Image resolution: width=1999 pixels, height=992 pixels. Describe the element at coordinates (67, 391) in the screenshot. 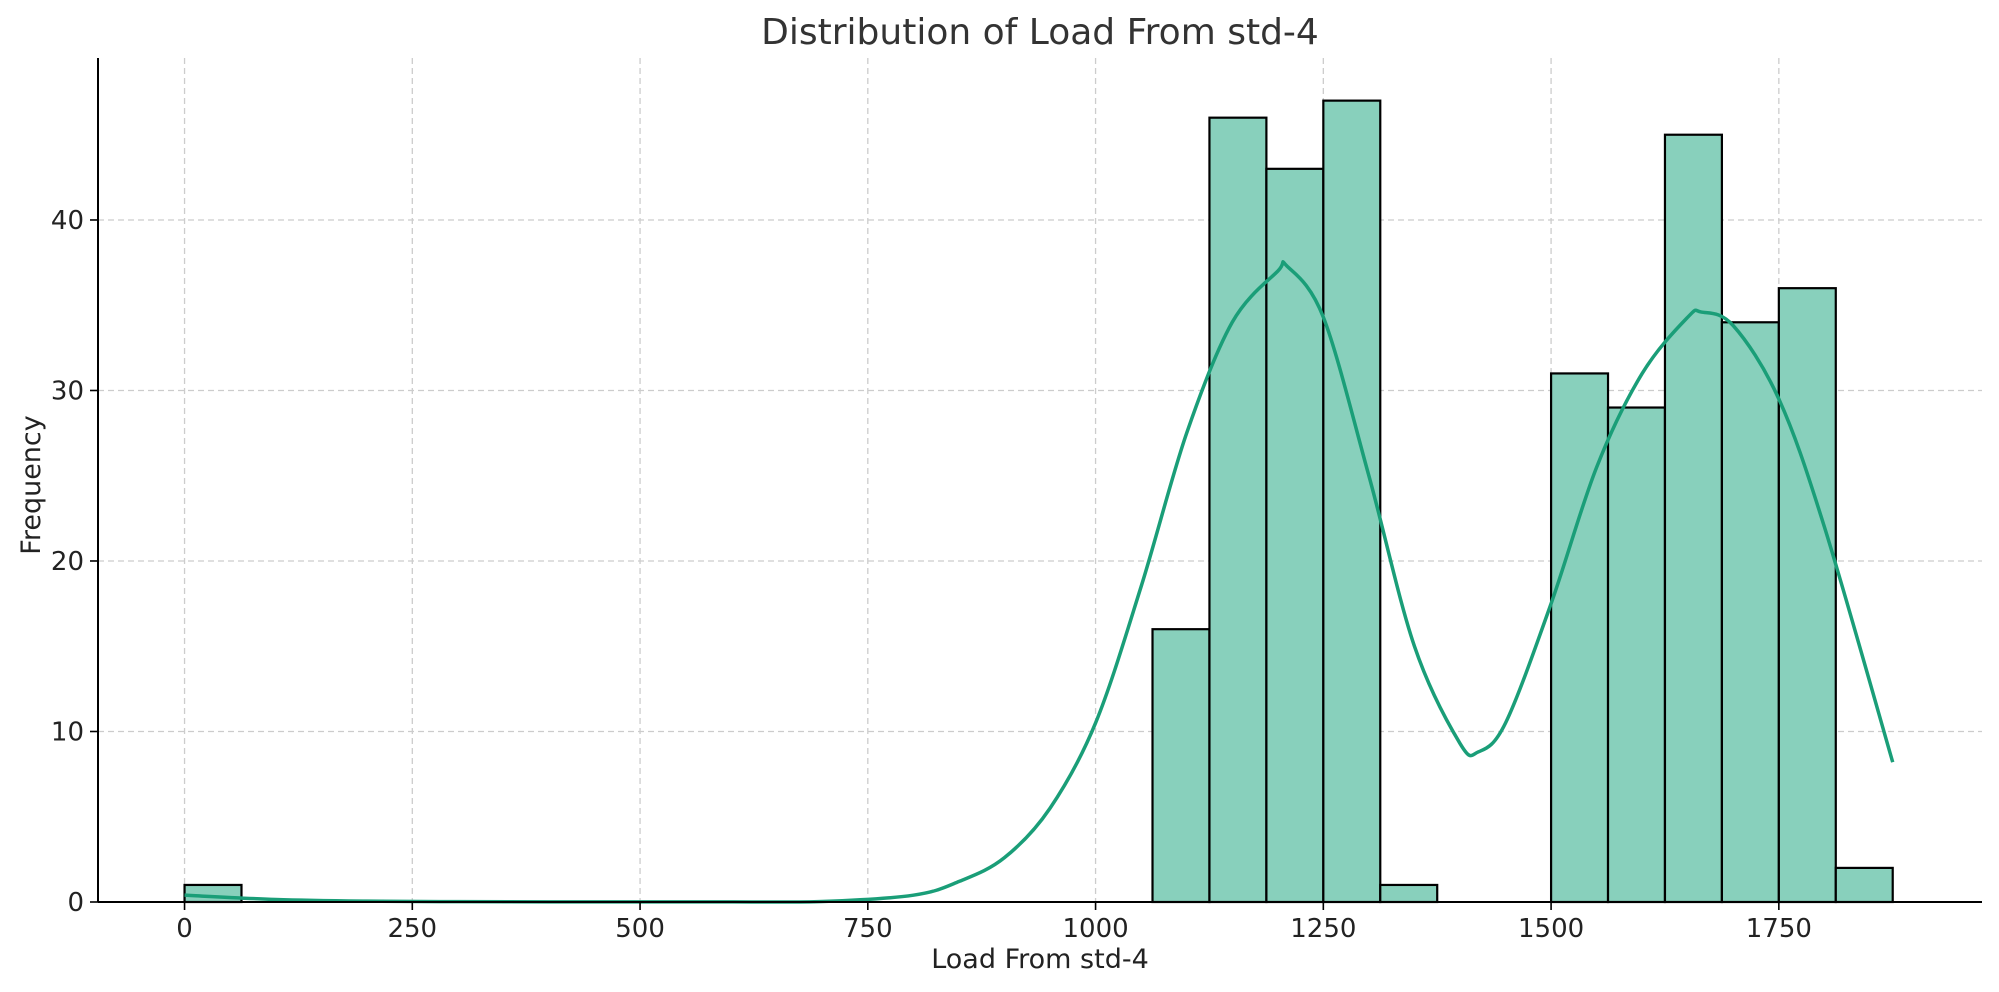

I see `y-tick-label: 30` at that location.